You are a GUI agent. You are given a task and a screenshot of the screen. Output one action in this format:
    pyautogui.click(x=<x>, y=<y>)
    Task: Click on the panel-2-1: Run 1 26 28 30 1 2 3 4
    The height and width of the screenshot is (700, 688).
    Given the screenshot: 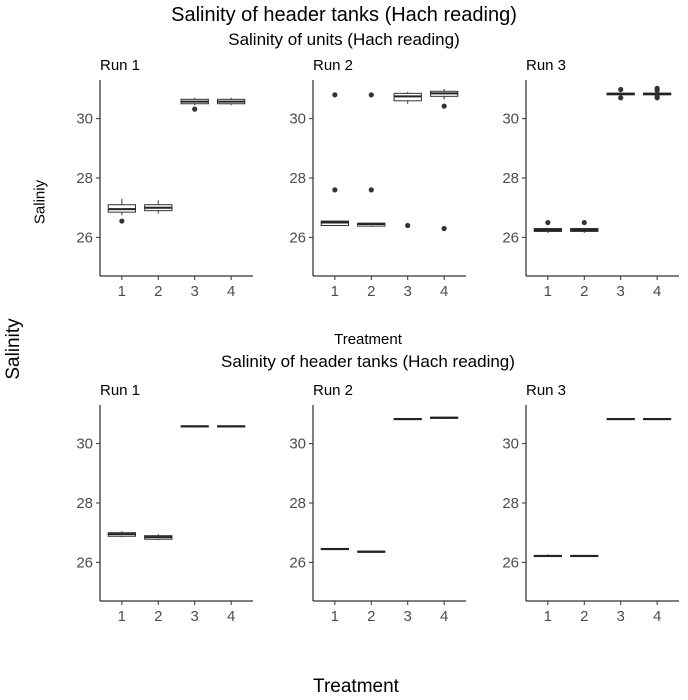 What is the action you would take?
    pyautogui.click(x=164, y=503)
    